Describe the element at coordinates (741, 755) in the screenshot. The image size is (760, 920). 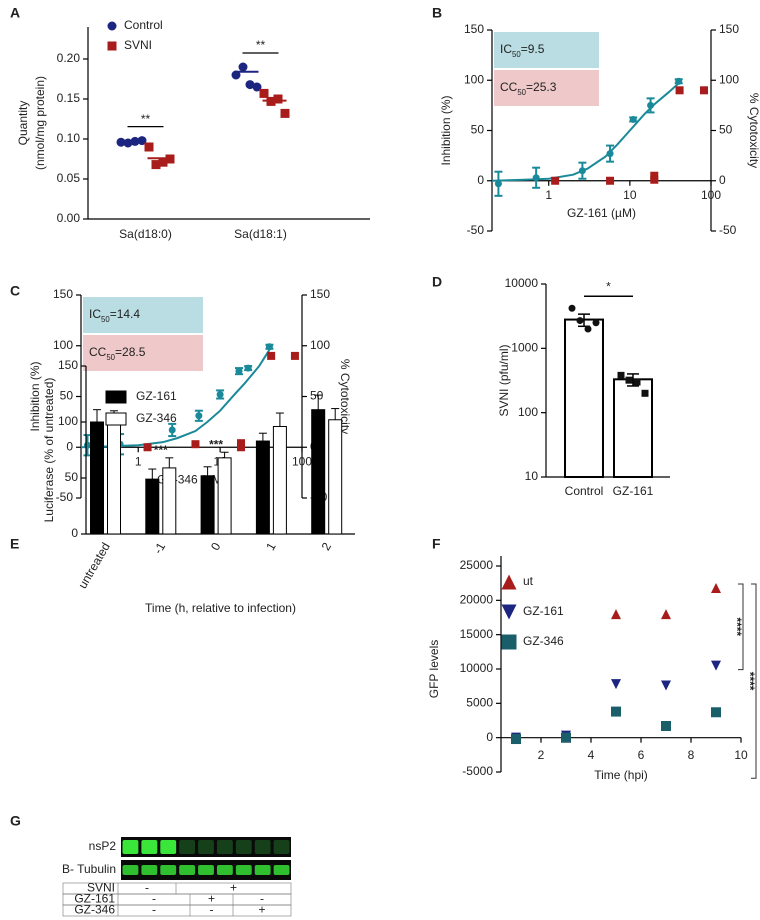
I see `x-tick-label: 10` at that location.